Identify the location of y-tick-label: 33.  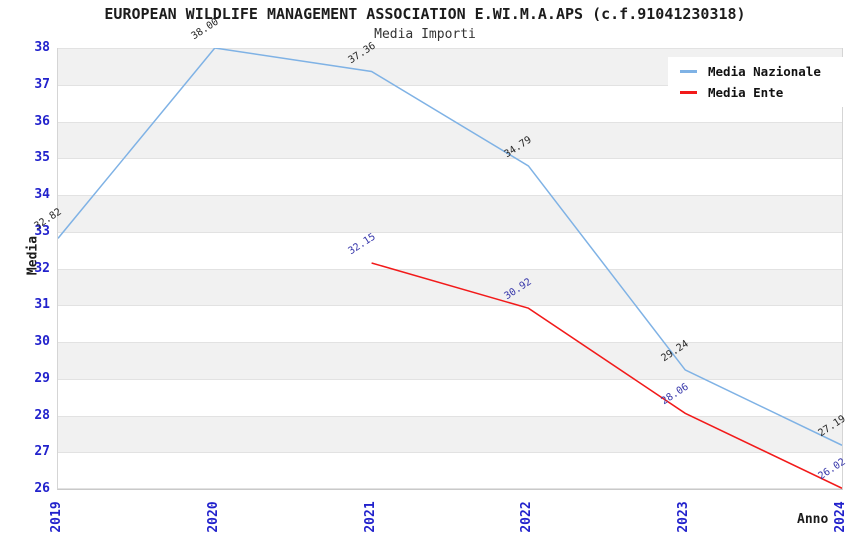
(42, 231).